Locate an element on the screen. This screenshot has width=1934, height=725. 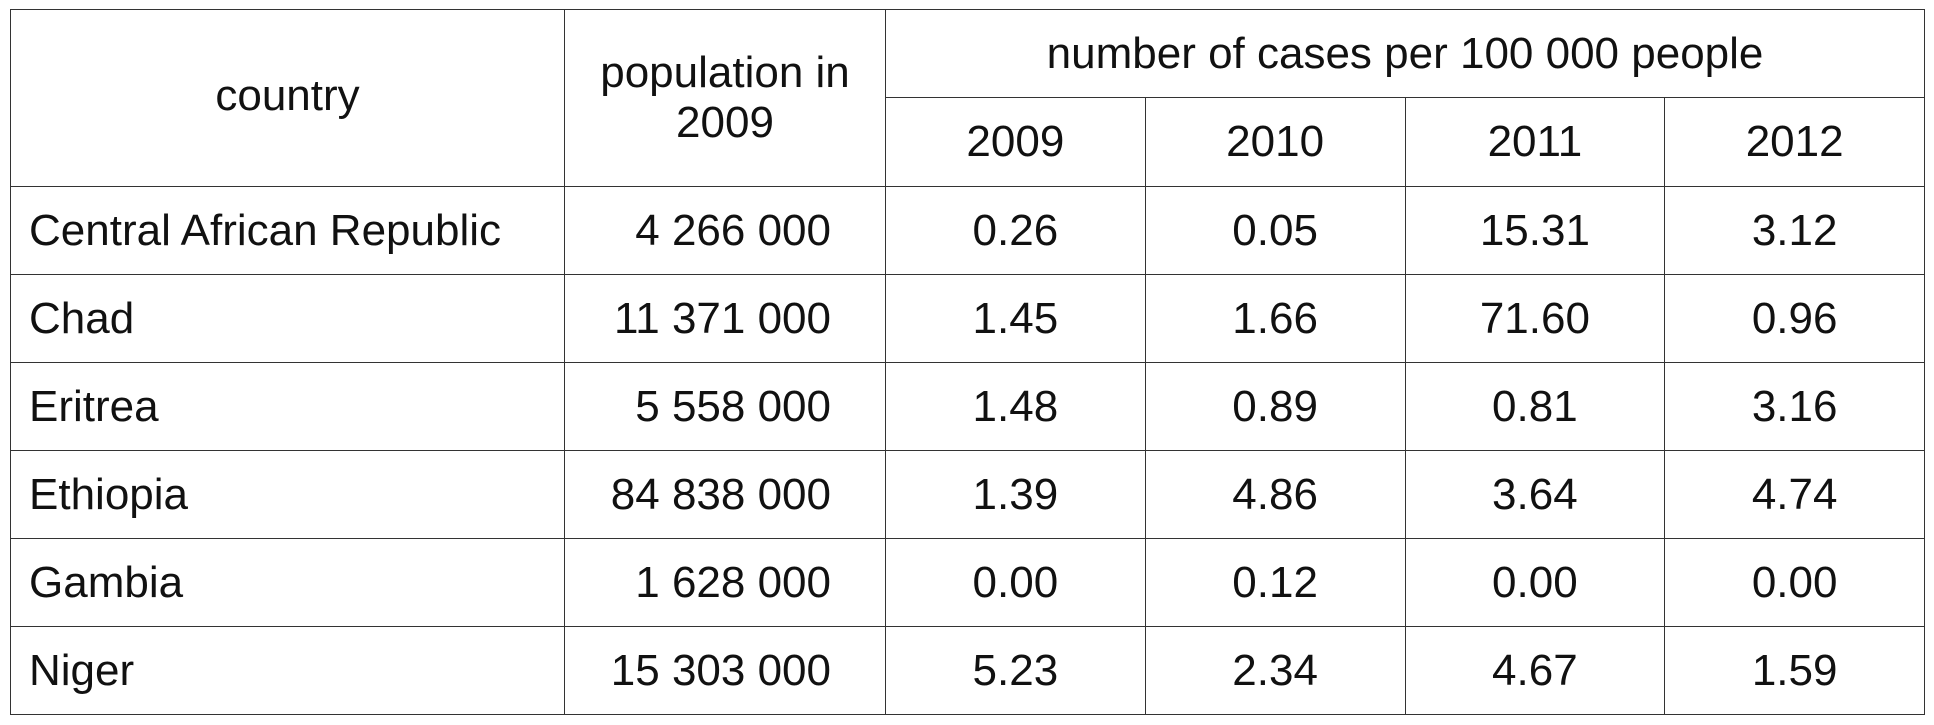
table-row: Niger 15 303 000 5.23 2.34 4.67 1.59 is located at coordinates (968, 670).